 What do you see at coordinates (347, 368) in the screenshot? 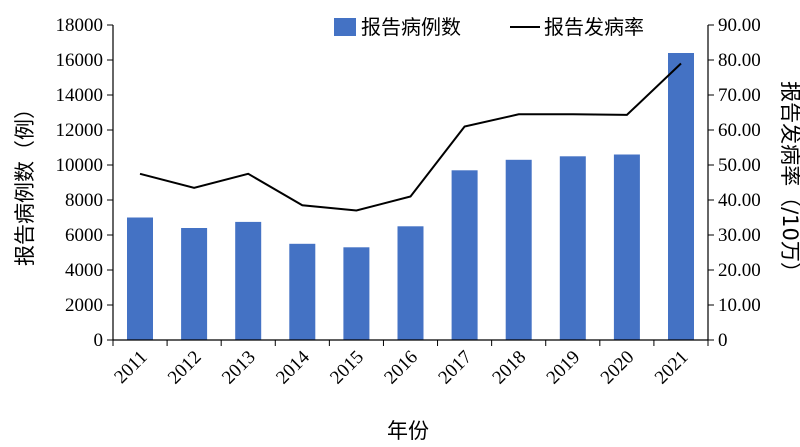
I see `x-tick-label: 2015` at bounding box center [347, 368].